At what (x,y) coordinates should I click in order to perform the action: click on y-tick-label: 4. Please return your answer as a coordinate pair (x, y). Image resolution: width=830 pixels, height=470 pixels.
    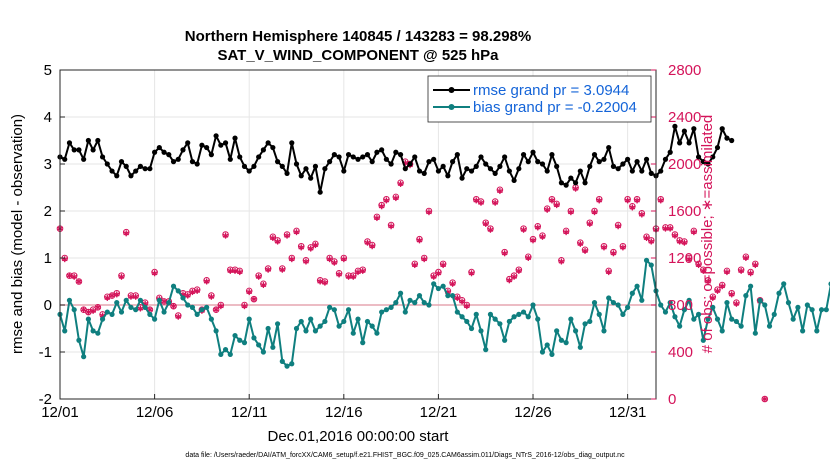
    Looking at the image, I should click on (48, 117).